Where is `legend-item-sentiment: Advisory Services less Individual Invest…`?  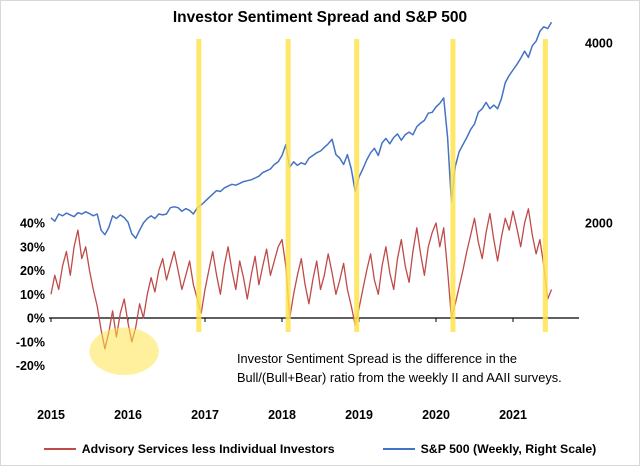 legend-item-sentiment: Advisory Services less Individual Invest… is located at coordinates (189, 449).